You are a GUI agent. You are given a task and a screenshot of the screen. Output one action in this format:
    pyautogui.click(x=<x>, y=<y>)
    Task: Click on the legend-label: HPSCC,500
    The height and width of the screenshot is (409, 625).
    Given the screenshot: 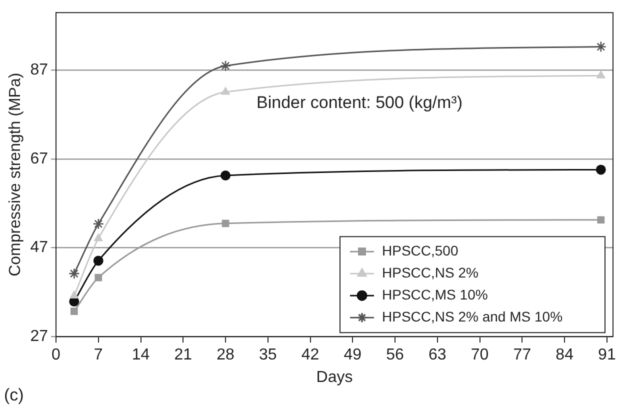 What is the action you would take?
    pyautogui.click(x=420, y=250)
    